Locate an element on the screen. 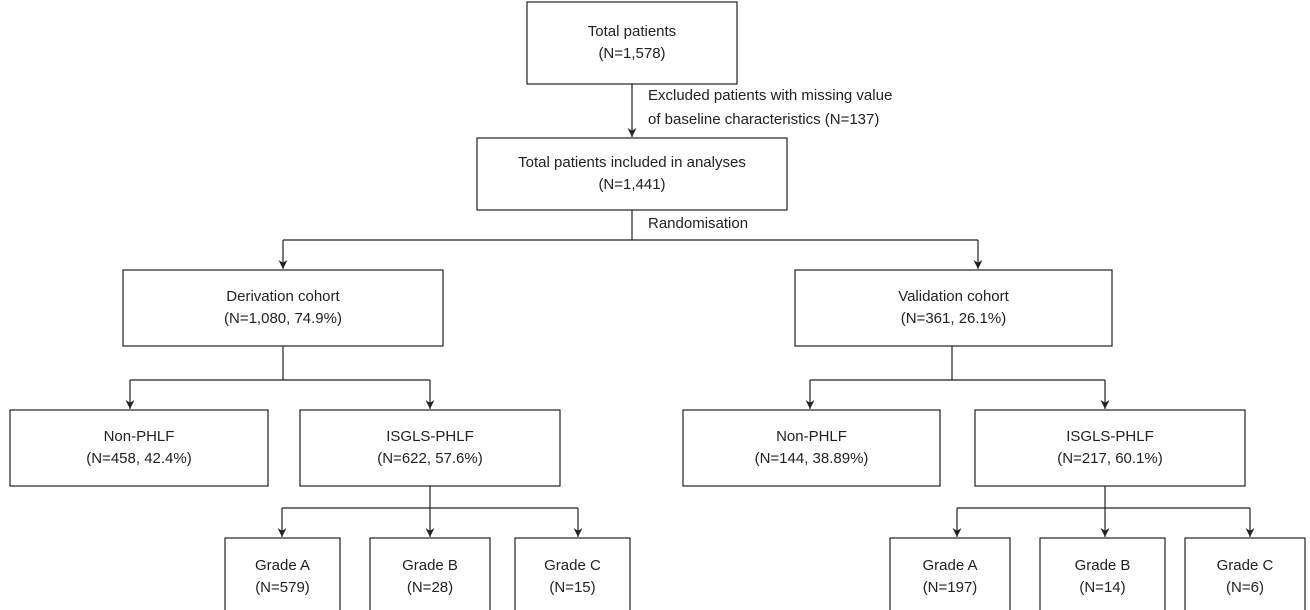  node-label: (N=1,080, 74.9%) is located at coordinates (283, 318).